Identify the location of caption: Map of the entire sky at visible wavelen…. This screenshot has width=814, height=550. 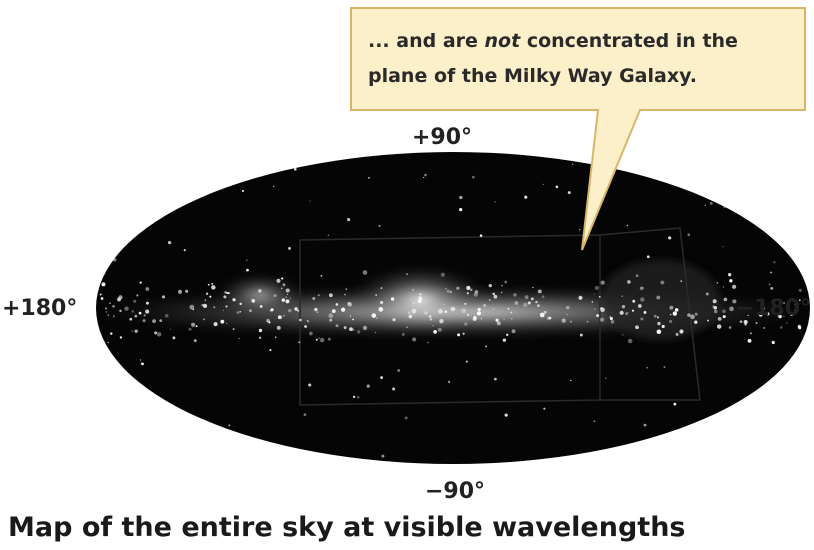
(347, 527).